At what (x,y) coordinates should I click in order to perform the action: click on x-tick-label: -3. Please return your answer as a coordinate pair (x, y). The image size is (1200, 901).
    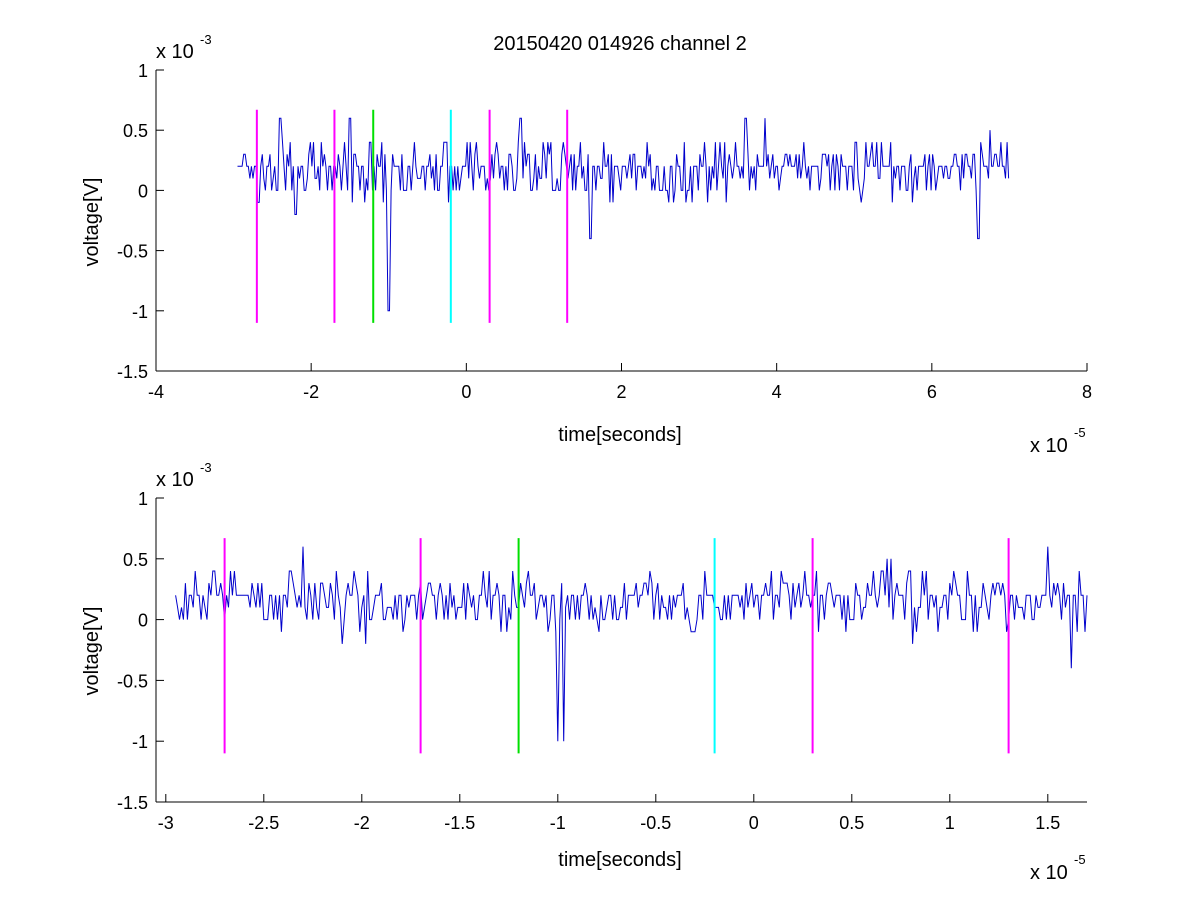
    Looking at the image, I should click on (166, 823).